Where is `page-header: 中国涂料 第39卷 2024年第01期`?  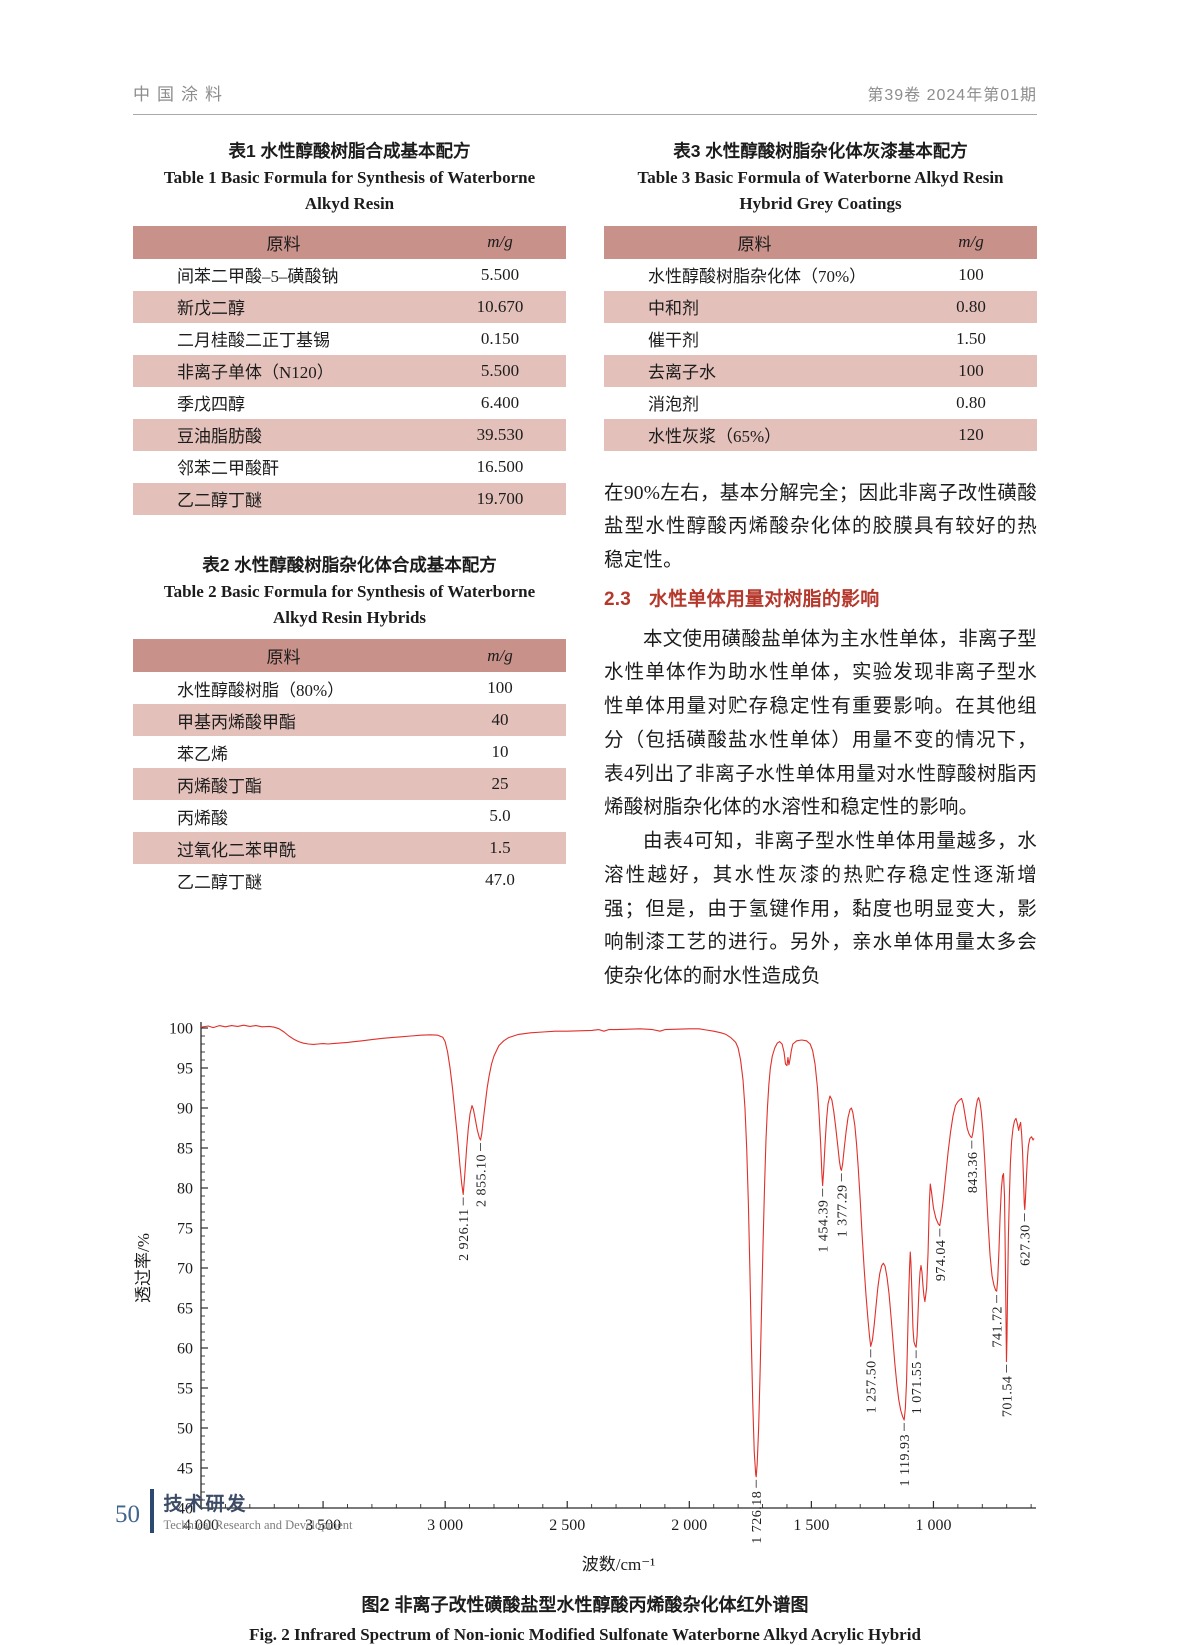 page-header: 中国涂料 第39卷 2024年第01期 is located at coordinates (585, 97).